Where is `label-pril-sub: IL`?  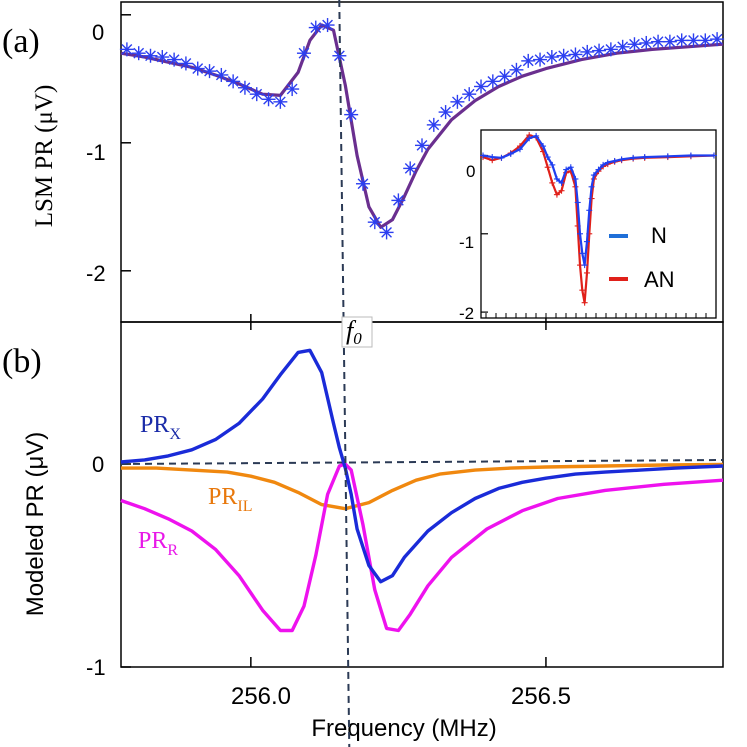 label-pril-sub: IL is located at coordinates (244, 506).